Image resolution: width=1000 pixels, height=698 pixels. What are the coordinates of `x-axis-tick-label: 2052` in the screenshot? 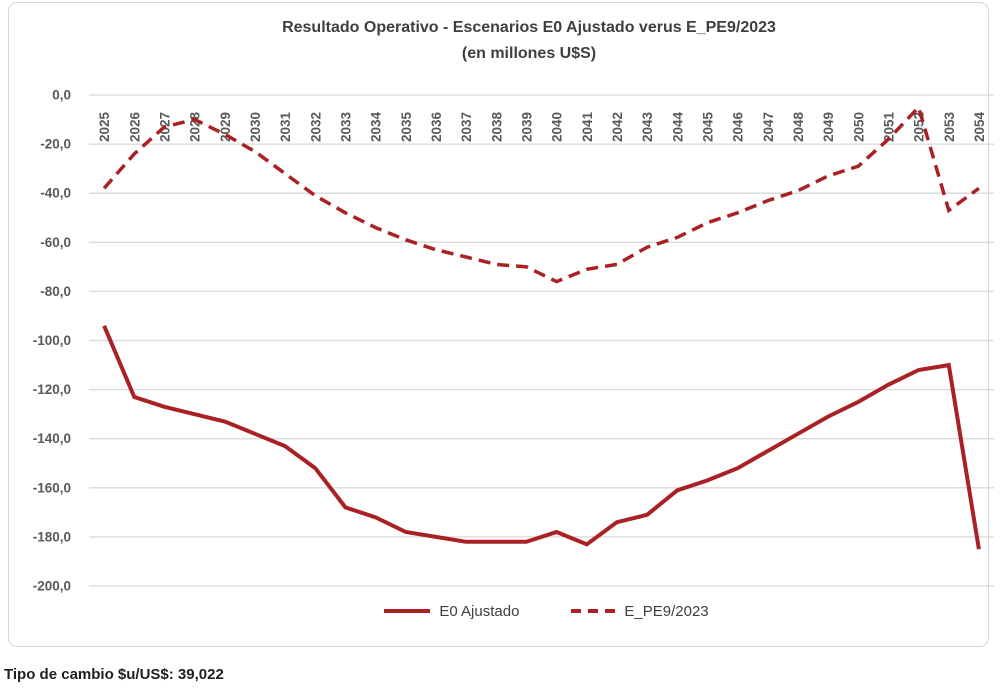 It's located at (919, 127).